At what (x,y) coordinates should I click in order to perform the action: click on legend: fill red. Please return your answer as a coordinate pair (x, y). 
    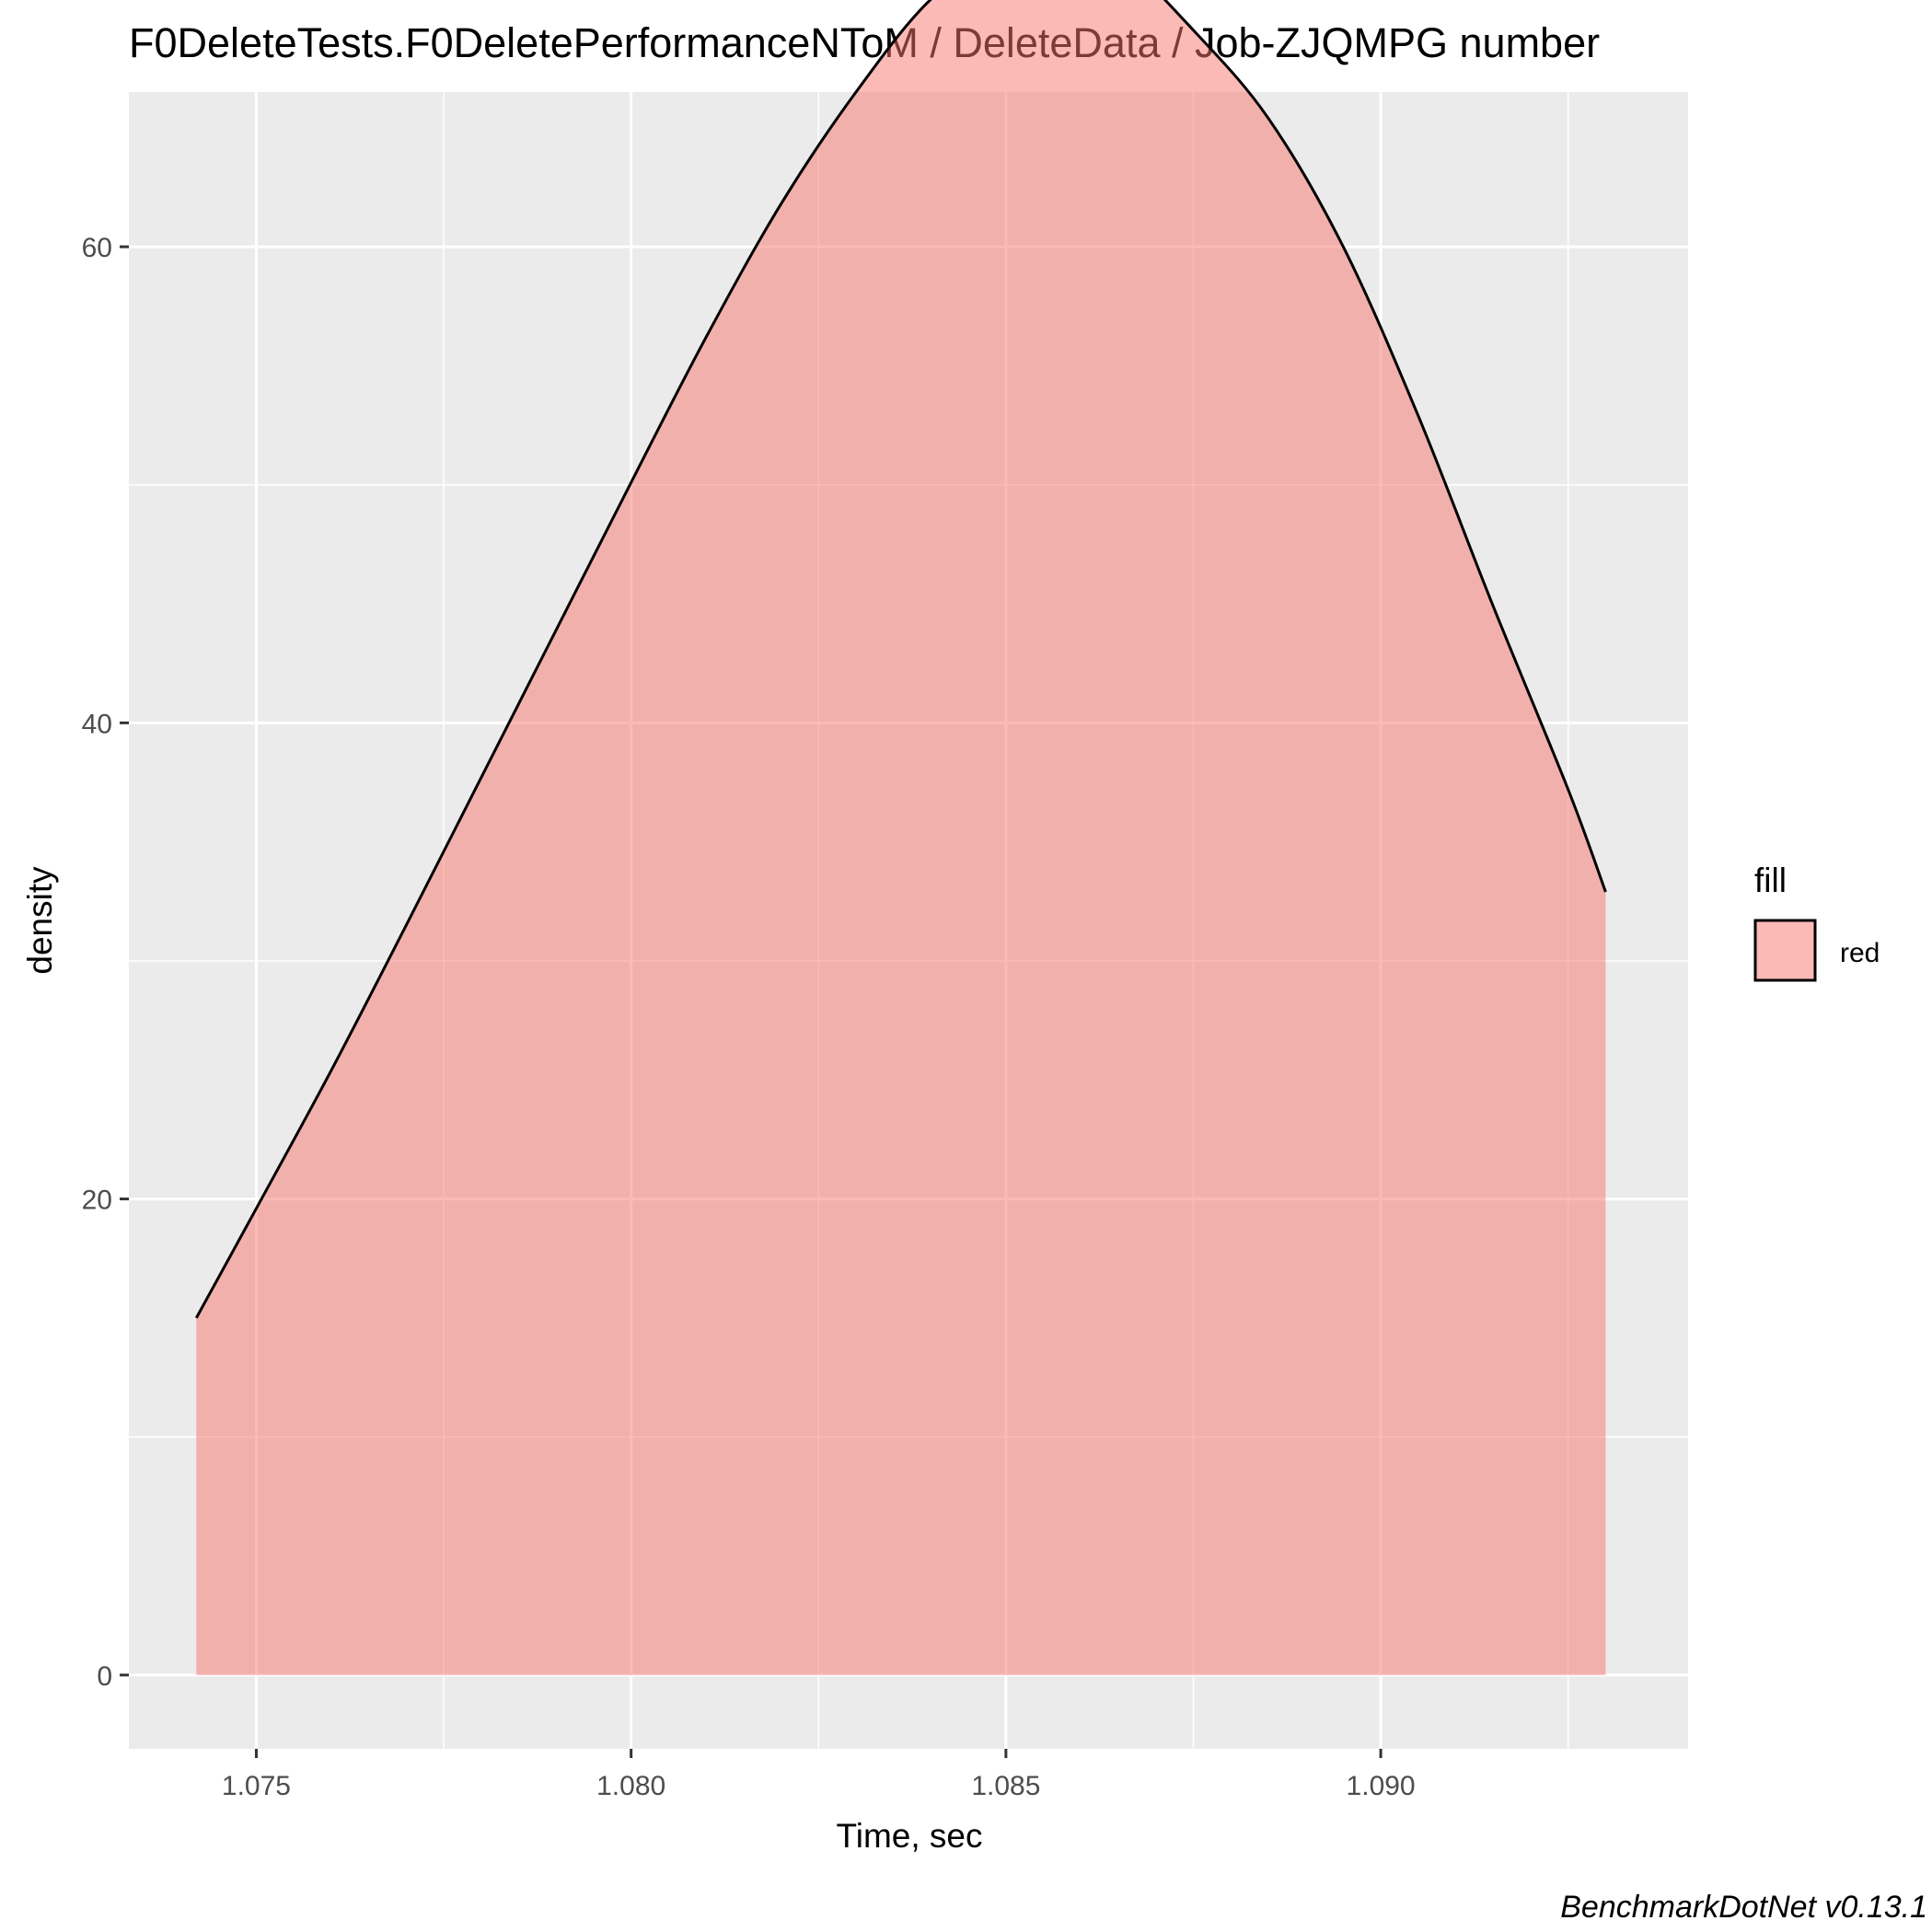
    Looking at the image, I should click on (1817, 922).